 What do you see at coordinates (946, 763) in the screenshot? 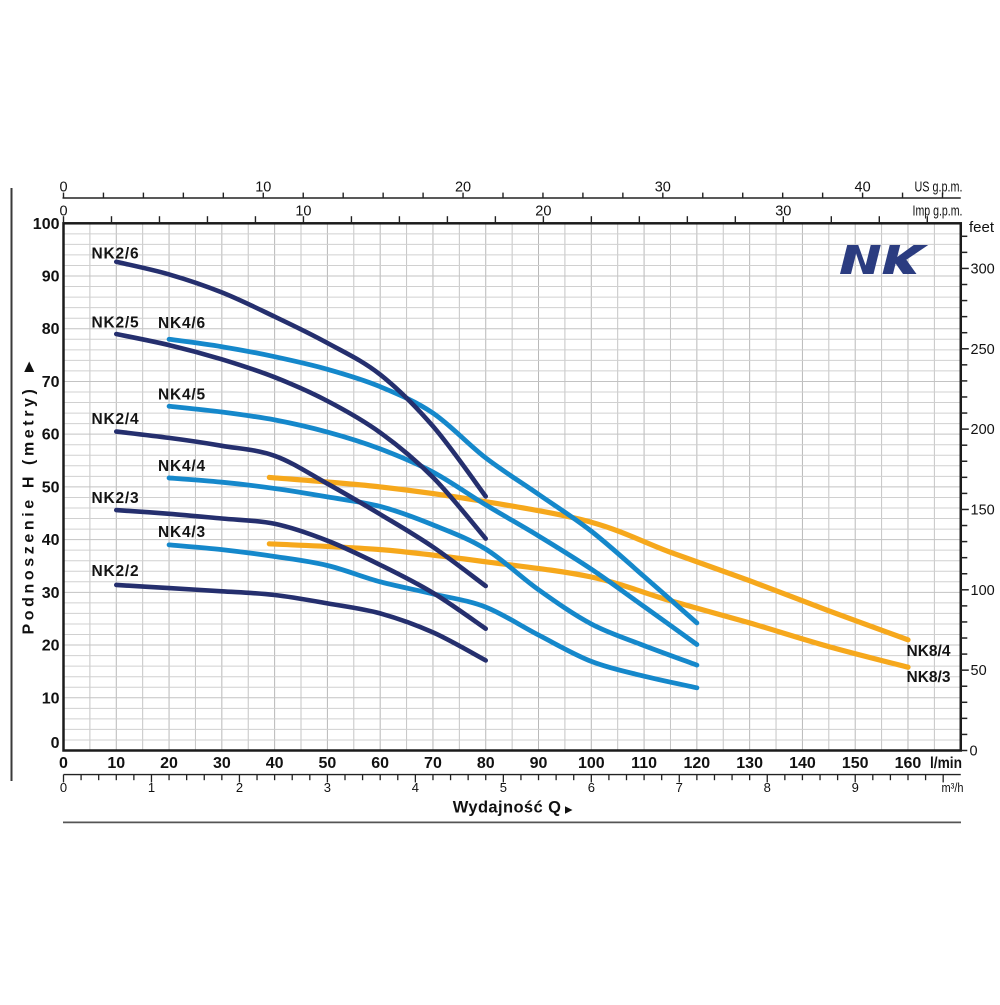
I see `svg-text: l/min` at bounding box center [946, 763].